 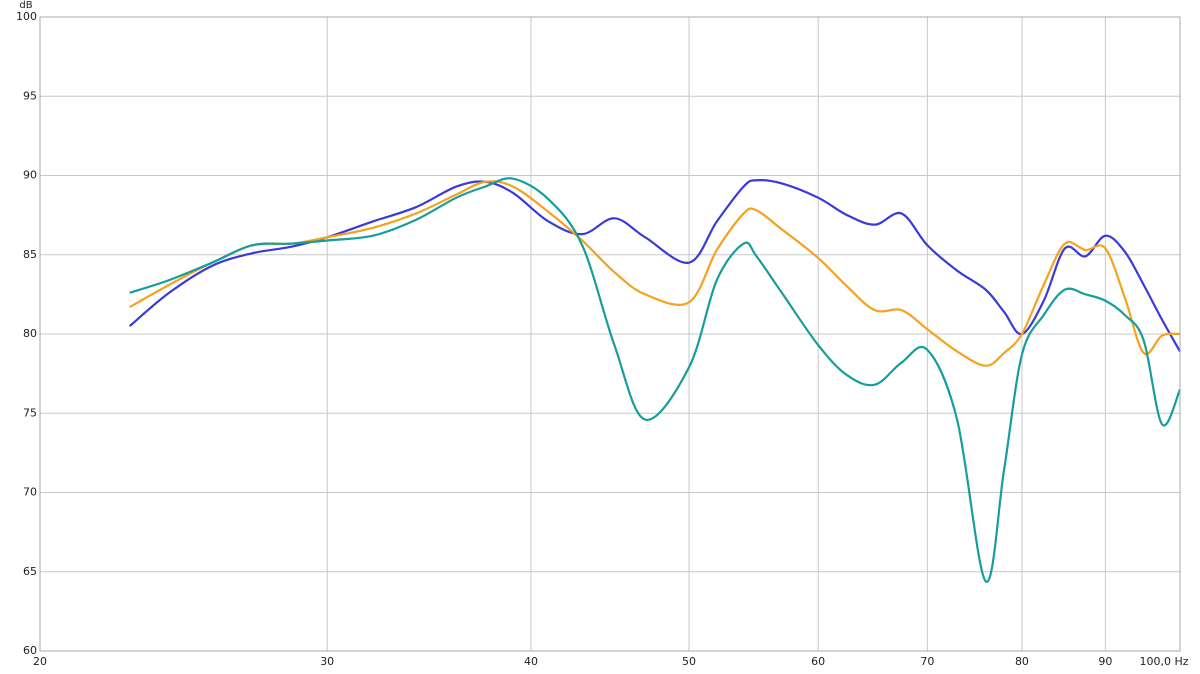 I want to click on x-tick-label: 50, so click(x=689, y=661).